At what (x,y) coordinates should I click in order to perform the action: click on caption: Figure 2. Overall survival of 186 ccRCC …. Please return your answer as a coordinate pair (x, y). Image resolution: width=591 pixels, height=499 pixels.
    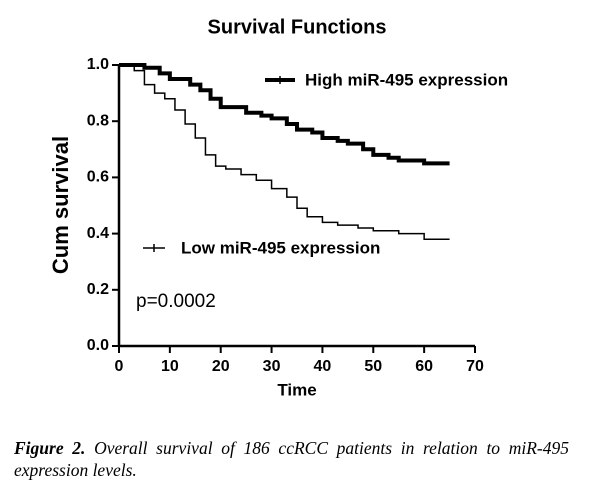
    Looking at the image, I should click on (291, 459).